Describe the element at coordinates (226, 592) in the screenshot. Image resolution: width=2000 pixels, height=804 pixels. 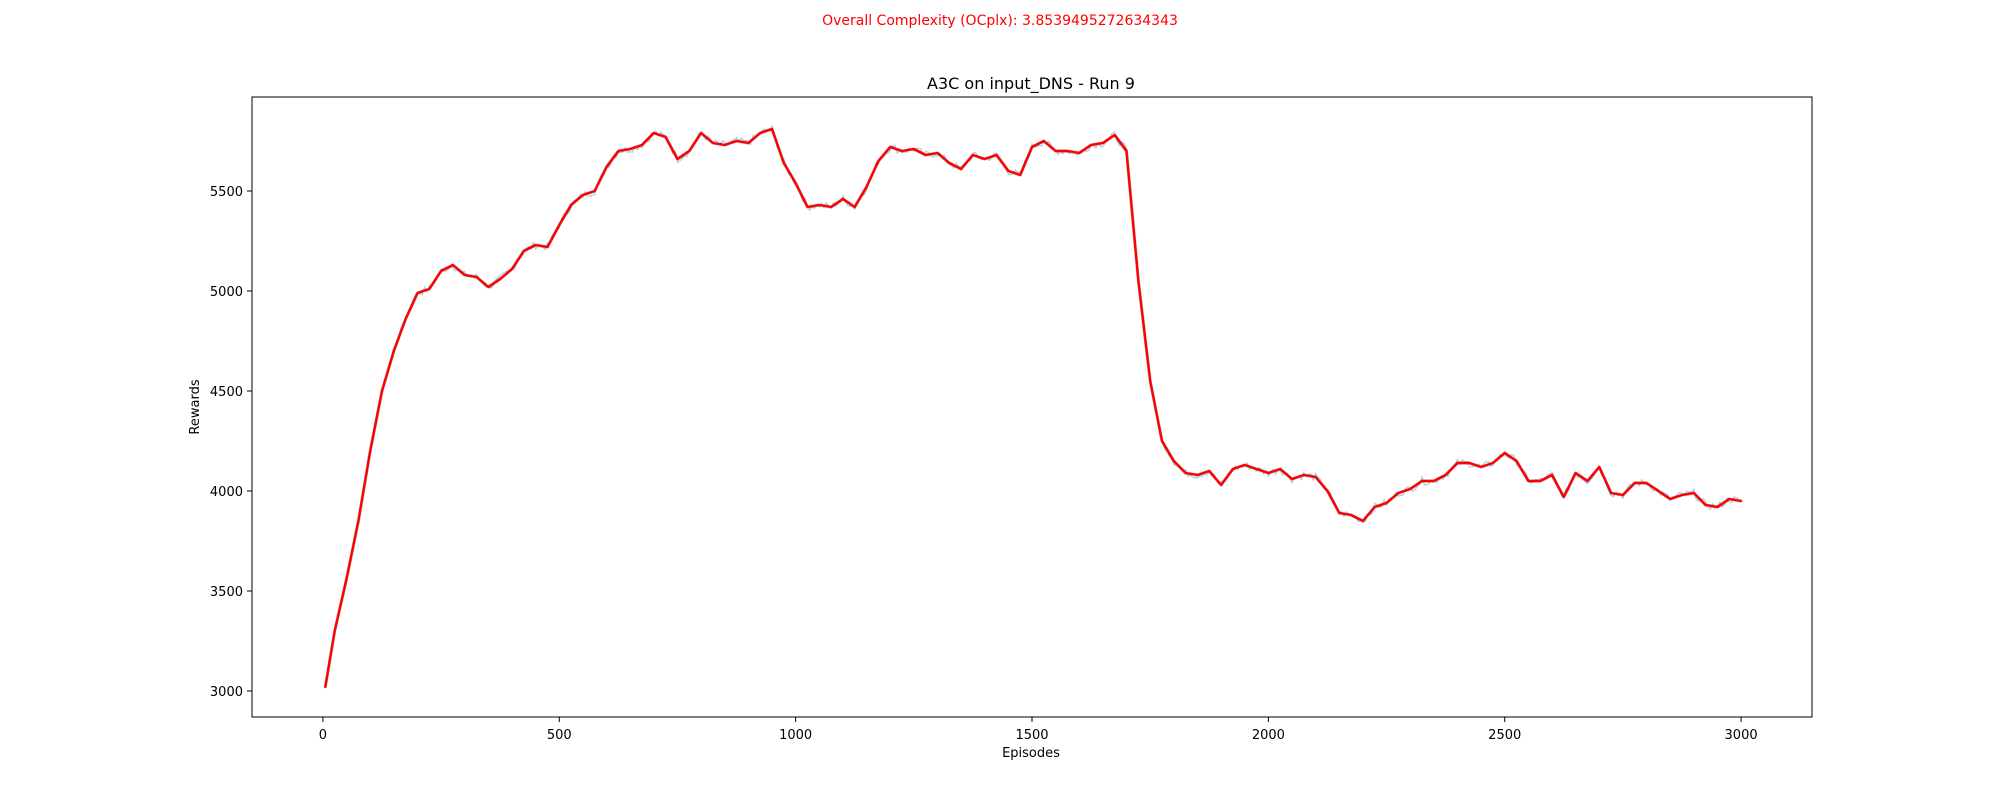
I see `y-tick-label: 3500` at that location.